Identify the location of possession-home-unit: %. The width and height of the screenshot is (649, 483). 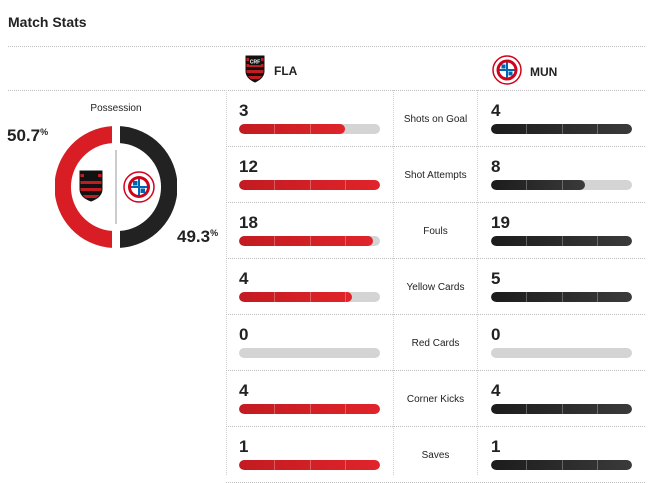
(44, 132).